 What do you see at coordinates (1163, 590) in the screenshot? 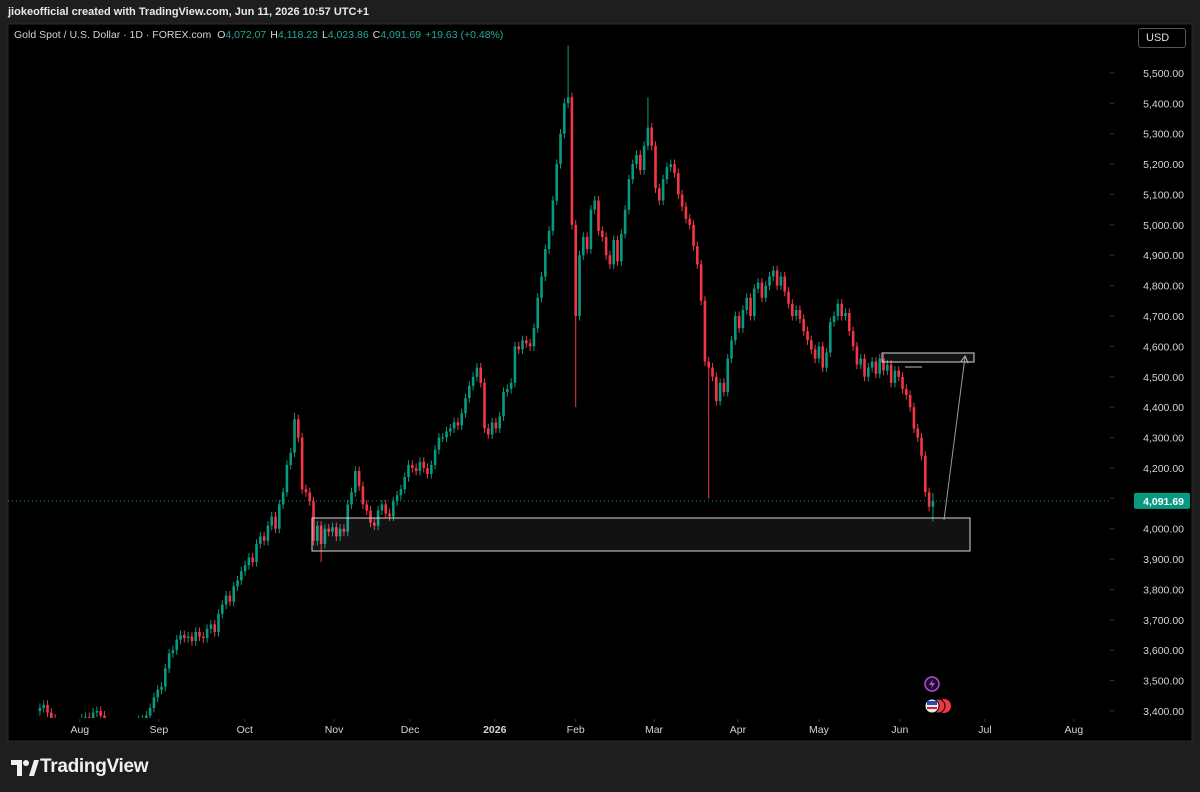
I see `y-tick-label: 3,800.00` at bounding box center [1163, 590].